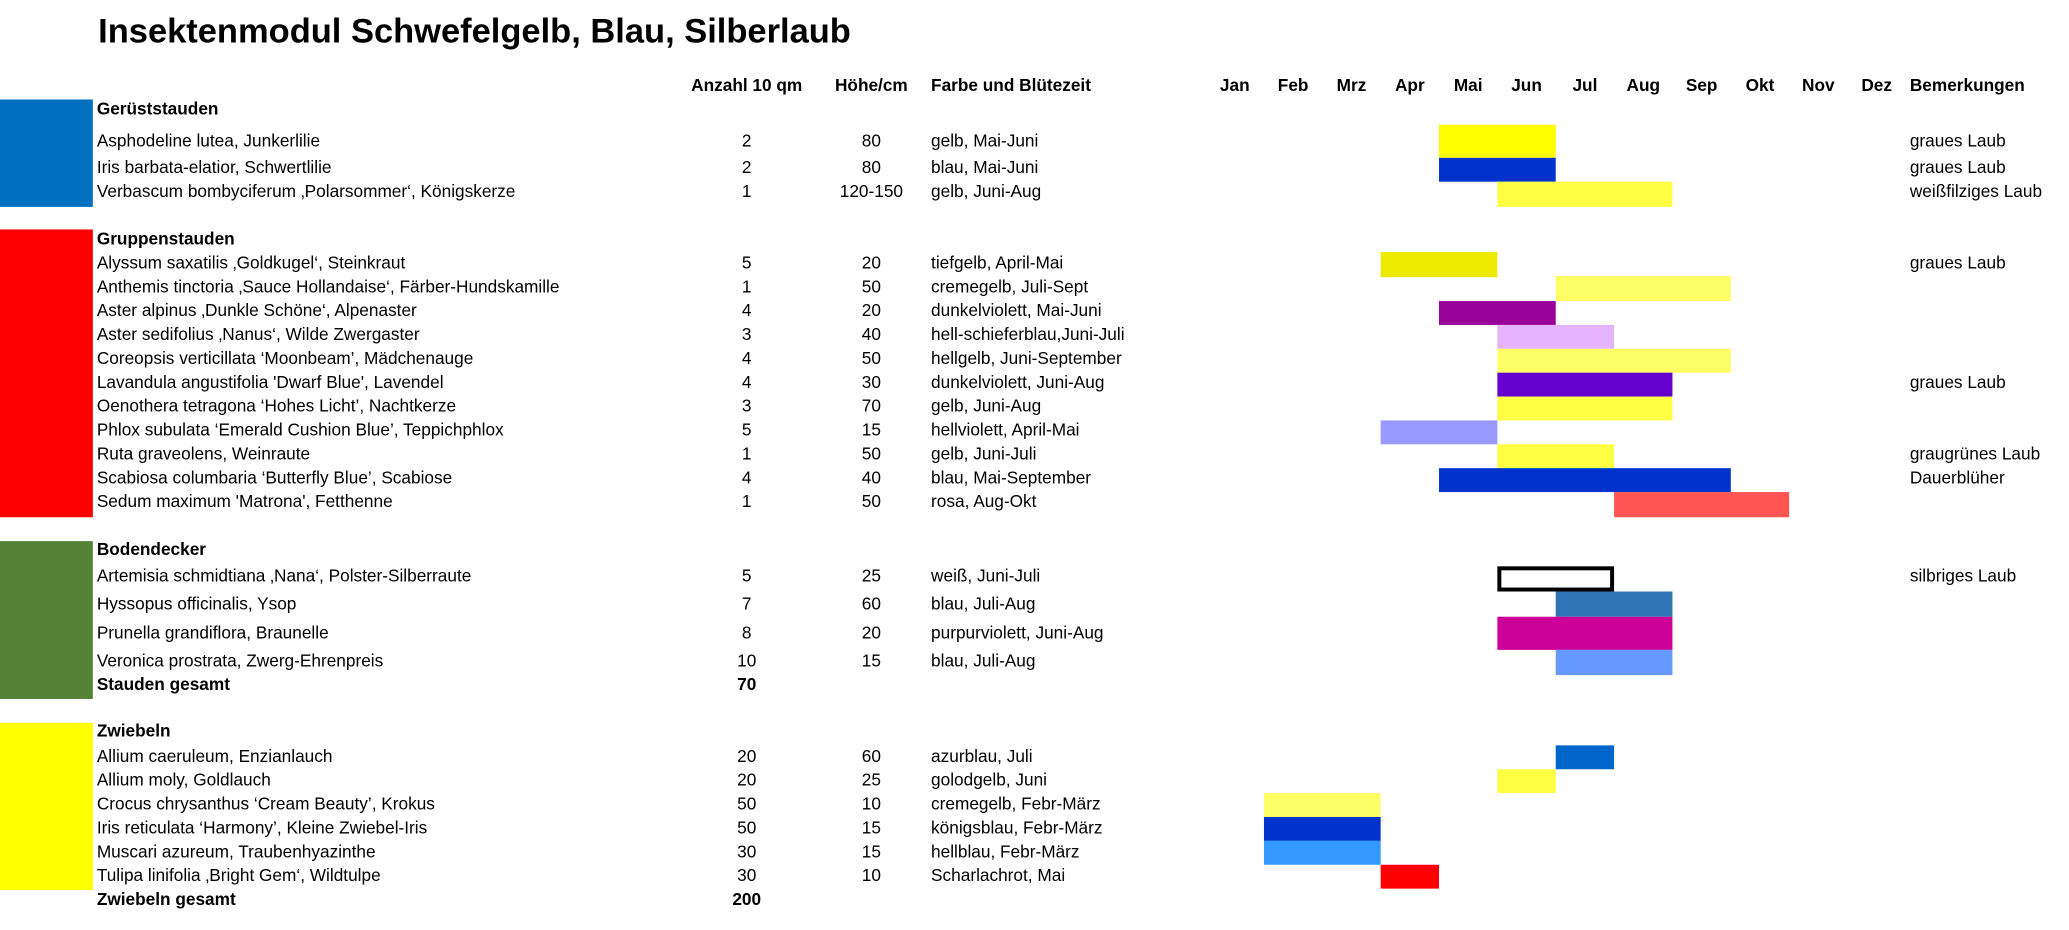 This screenshot has width=2069, height=930. What do you see at coordinates (747, 633) in the screenshot?
I see `plant-count: 8` at bounding box center [747, 633].